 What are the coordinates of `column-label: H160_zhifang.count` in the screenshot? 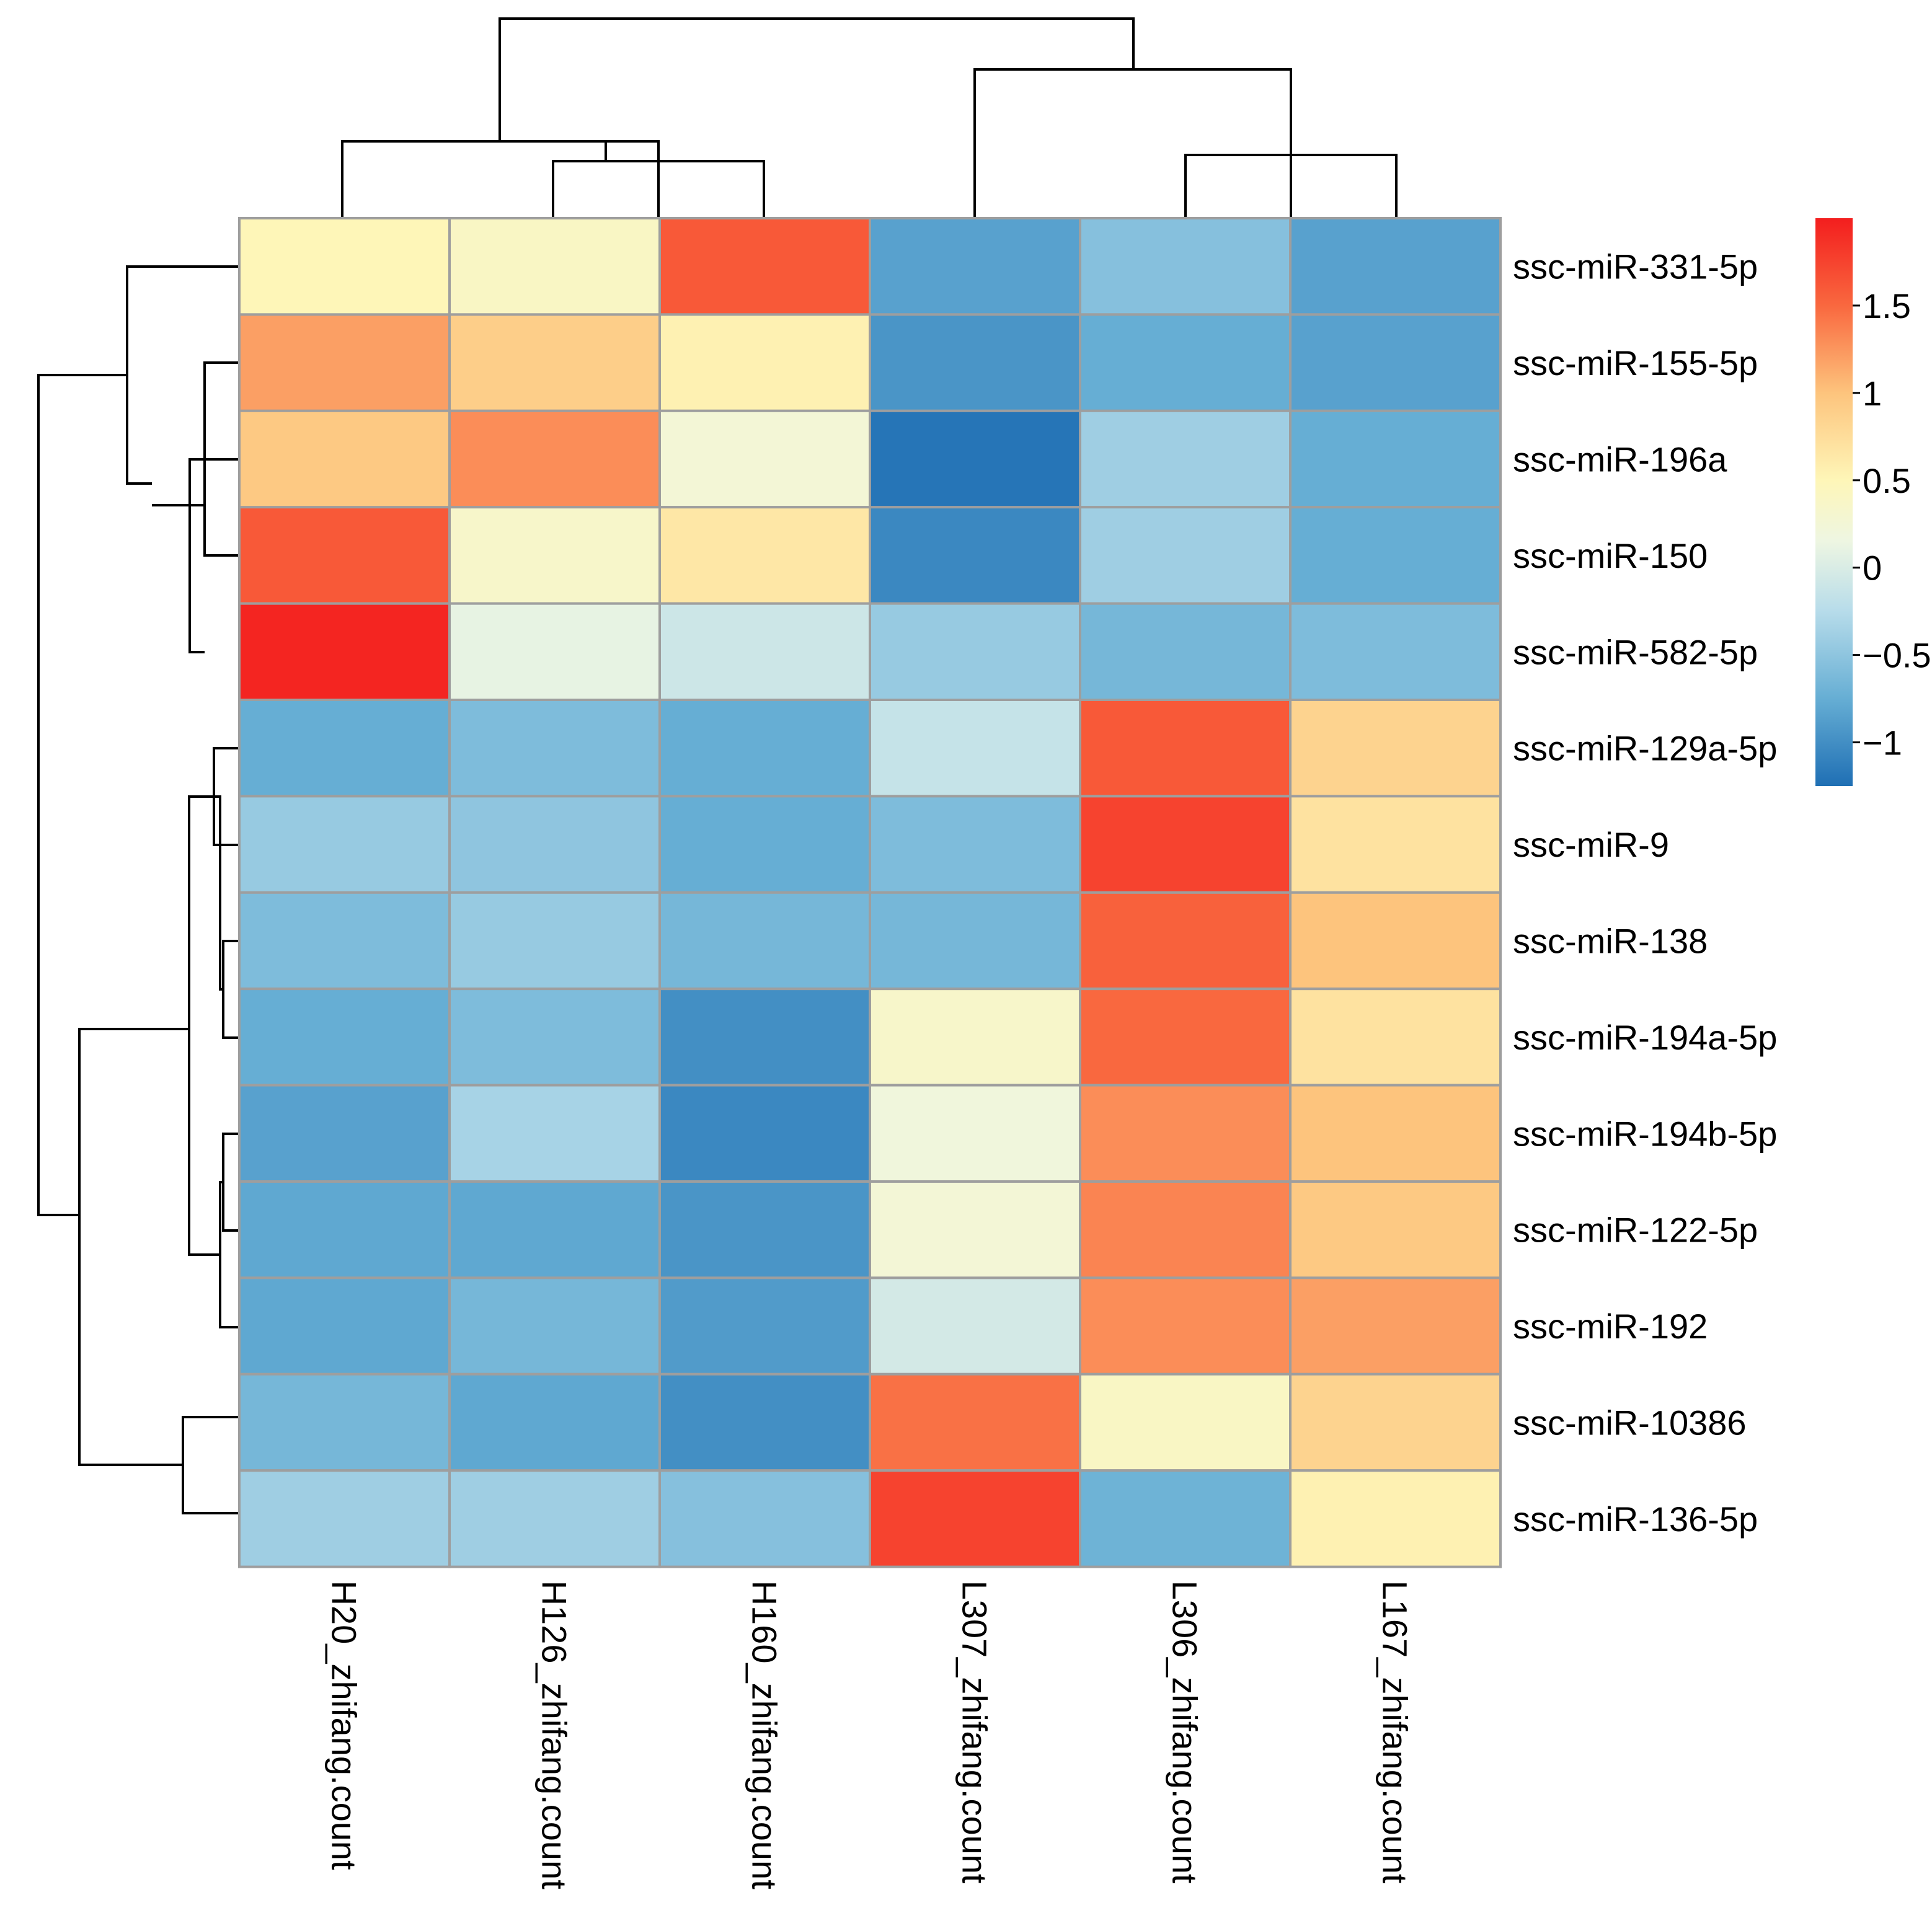 It's located at (764, 1735).